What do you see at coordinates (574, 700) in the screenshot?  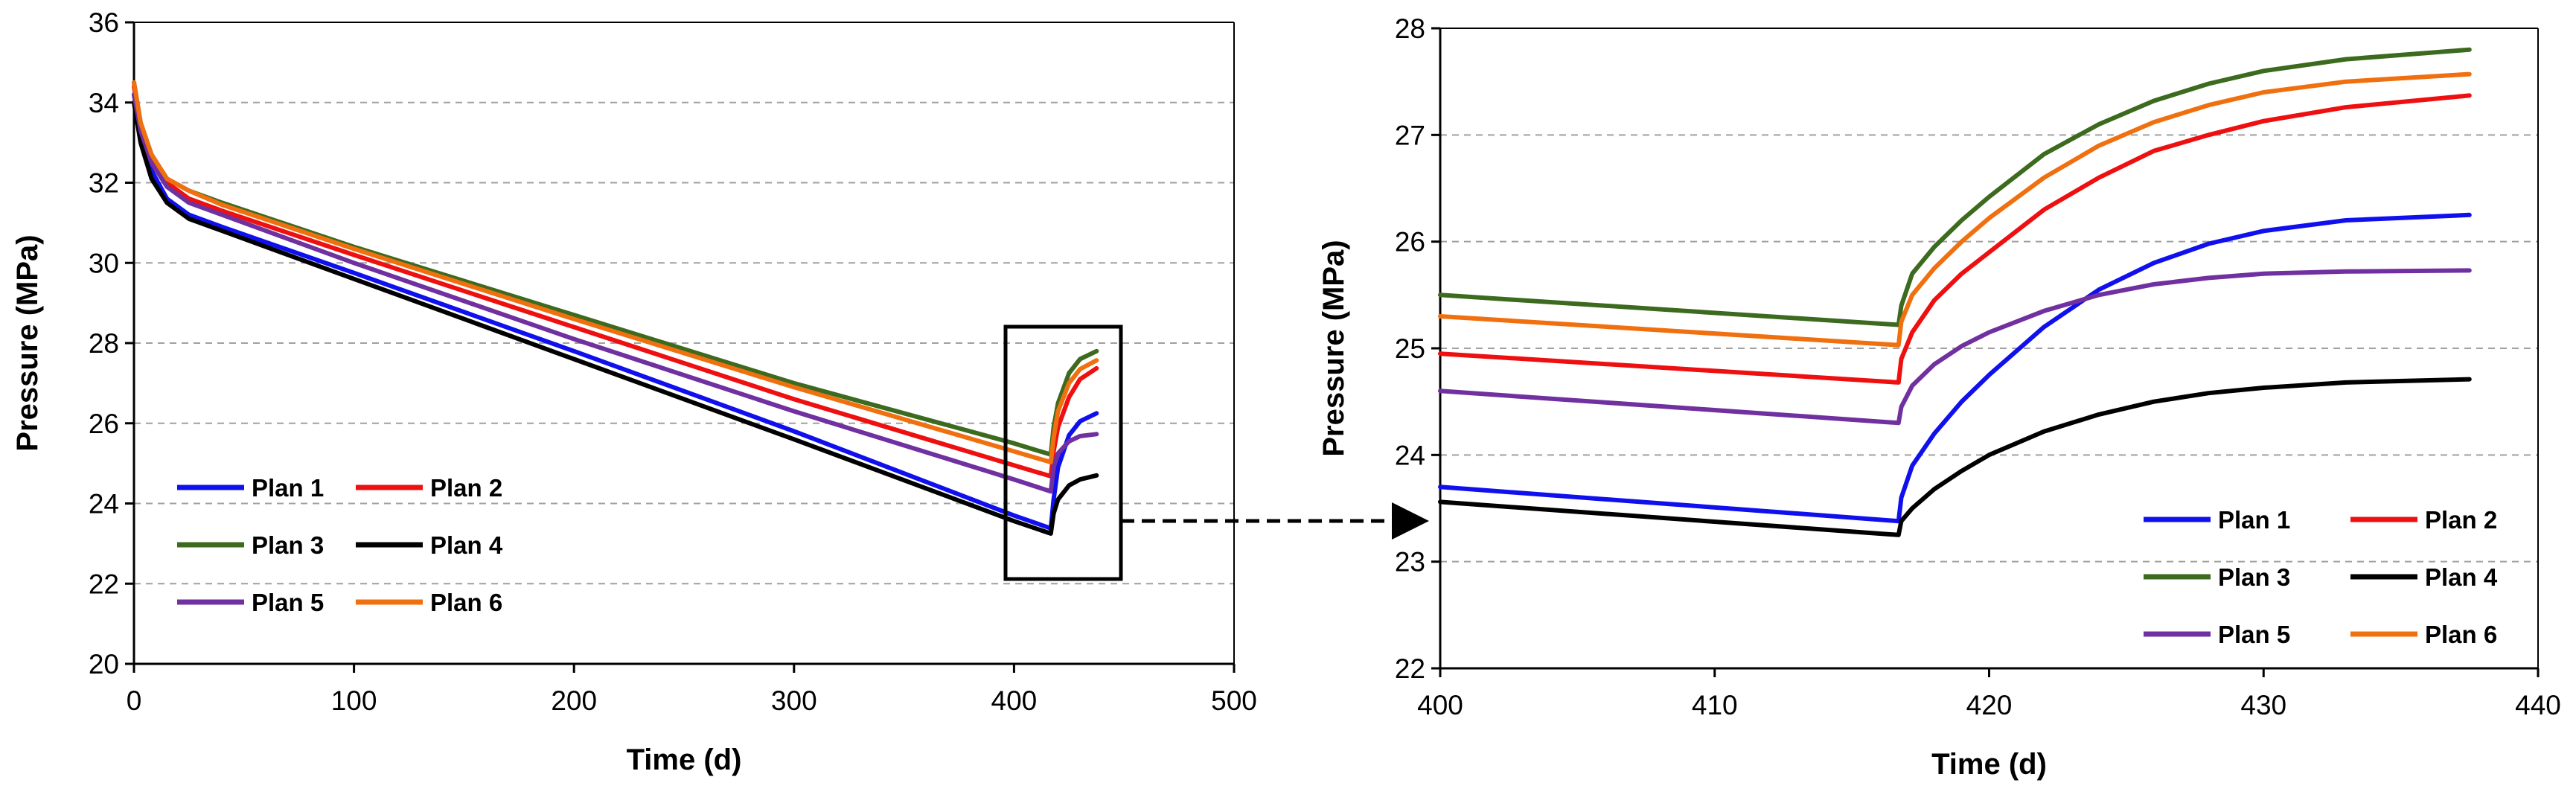 I see `x-tick-label: 200` at bounding box center [574, 700].